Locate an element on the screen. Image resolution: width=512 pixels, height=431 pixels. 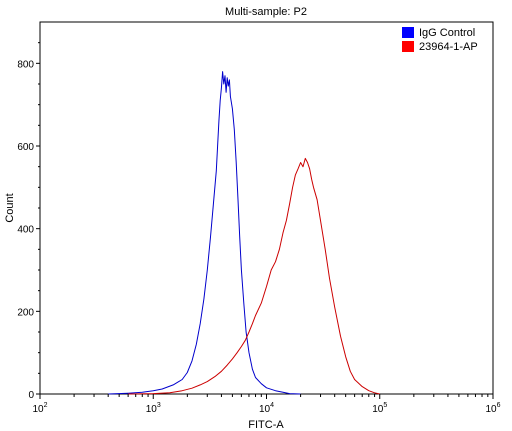
legend-label: IgG Control is located at coordinates (447, 33).